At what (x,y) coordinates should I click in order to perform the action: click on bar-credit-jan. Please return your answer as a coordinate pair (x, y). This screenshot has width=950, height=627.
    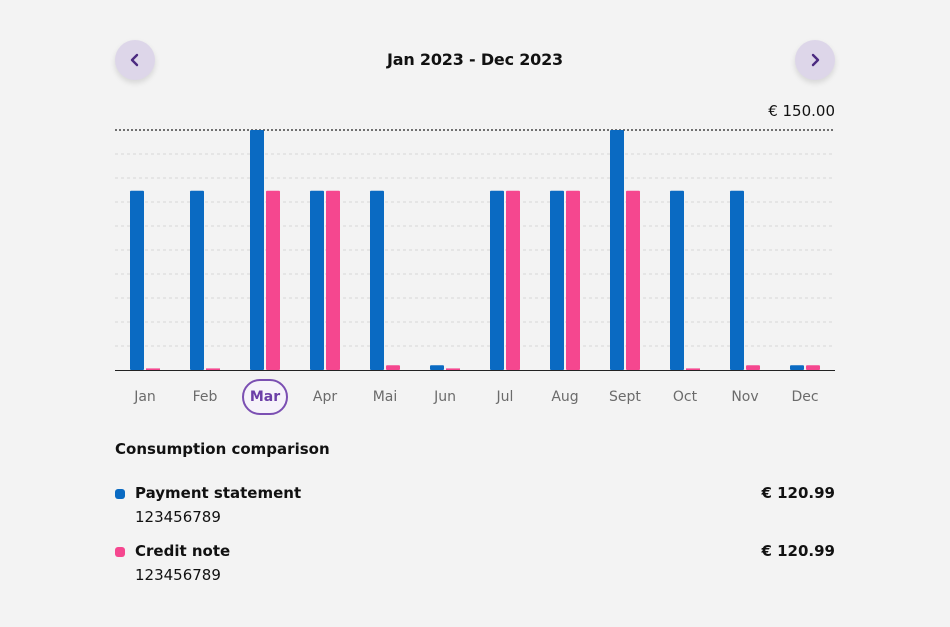
    Looking at the image, I should click on (153, 369).